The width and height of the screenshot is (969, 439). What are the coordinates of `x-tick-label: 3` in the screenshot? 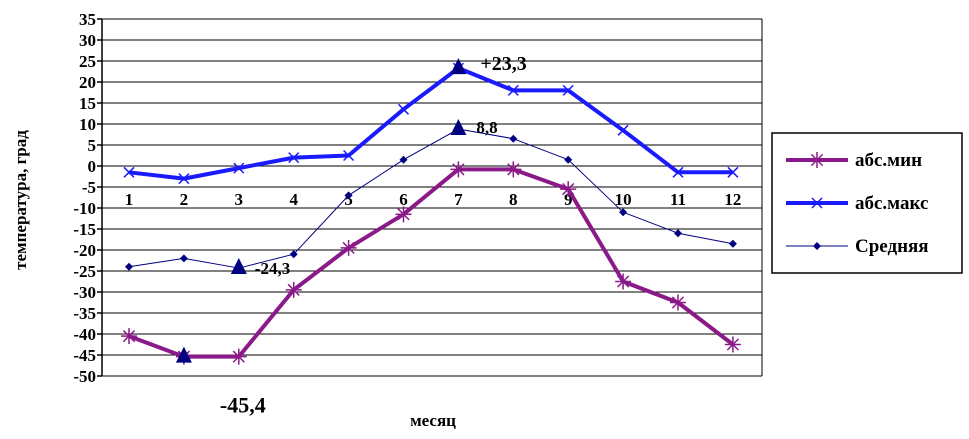 It's located at (239, 199).